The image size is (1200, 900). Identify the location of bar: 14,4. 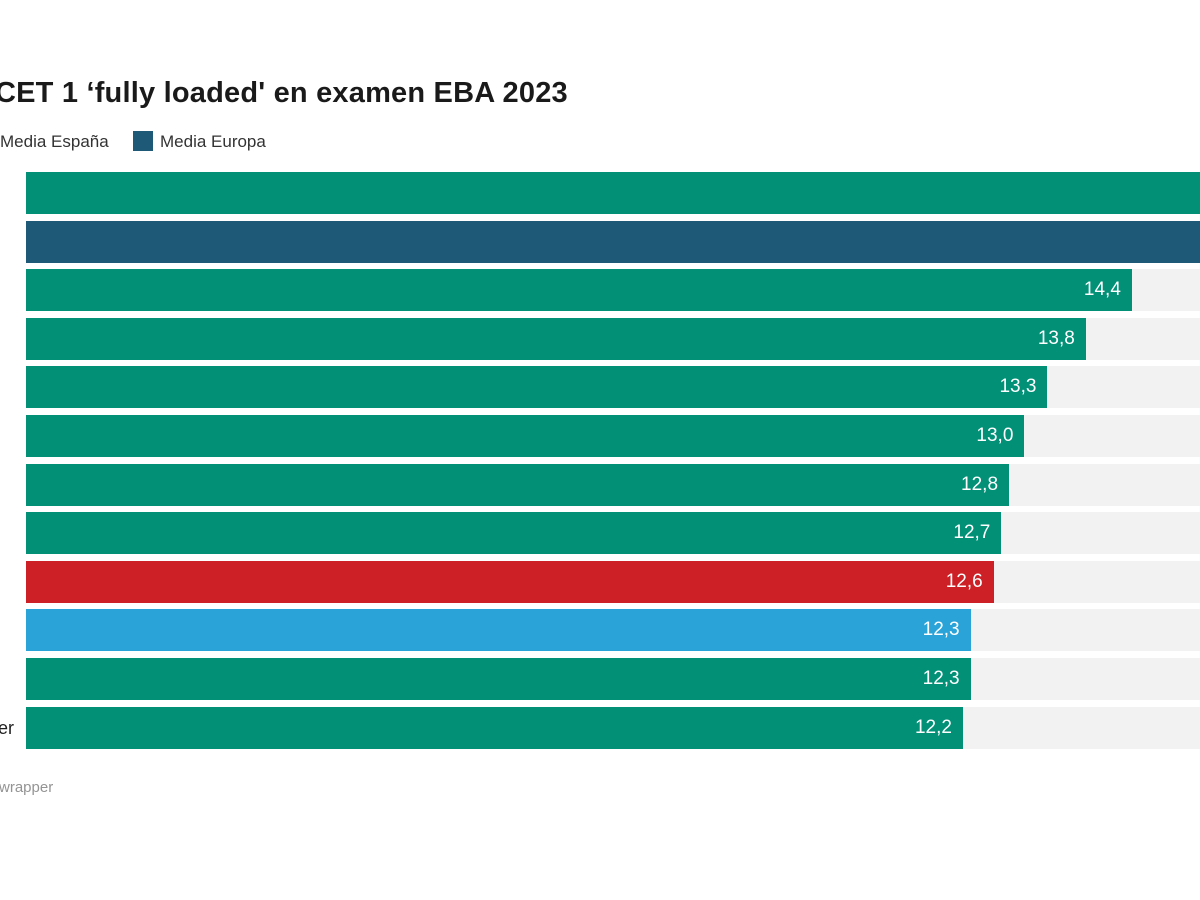
(579, 290).